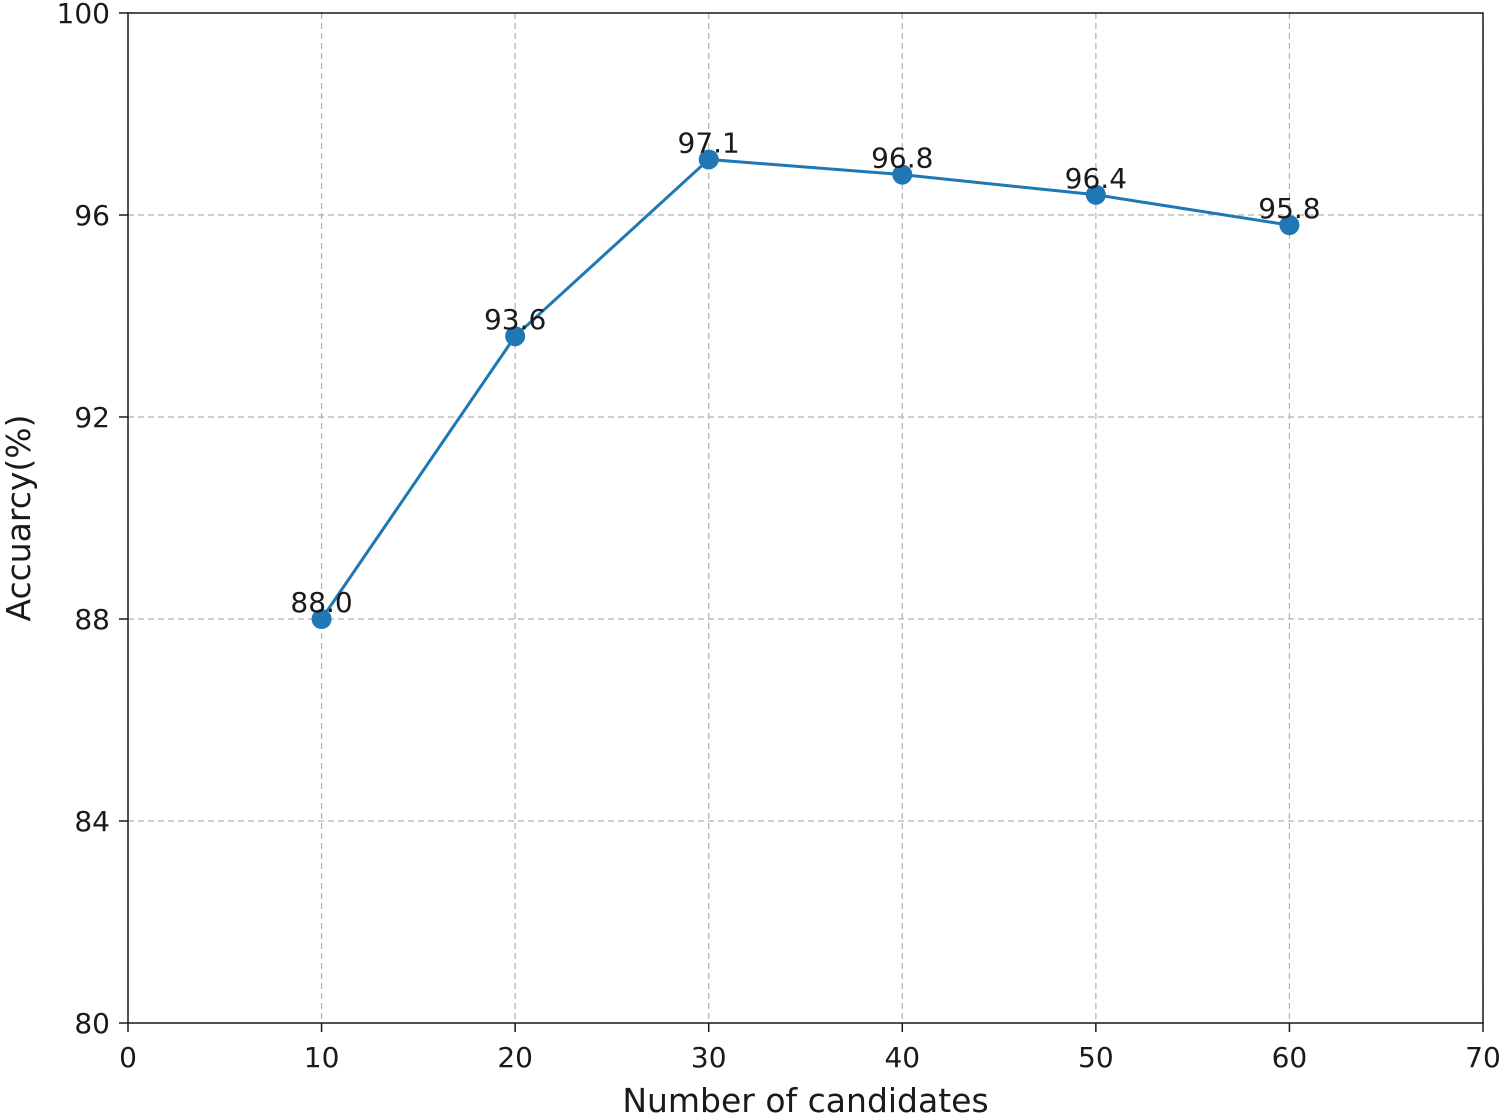 The image size is (1505, 1117). I want to click on y-tick-label: 96, so click(92, 215).